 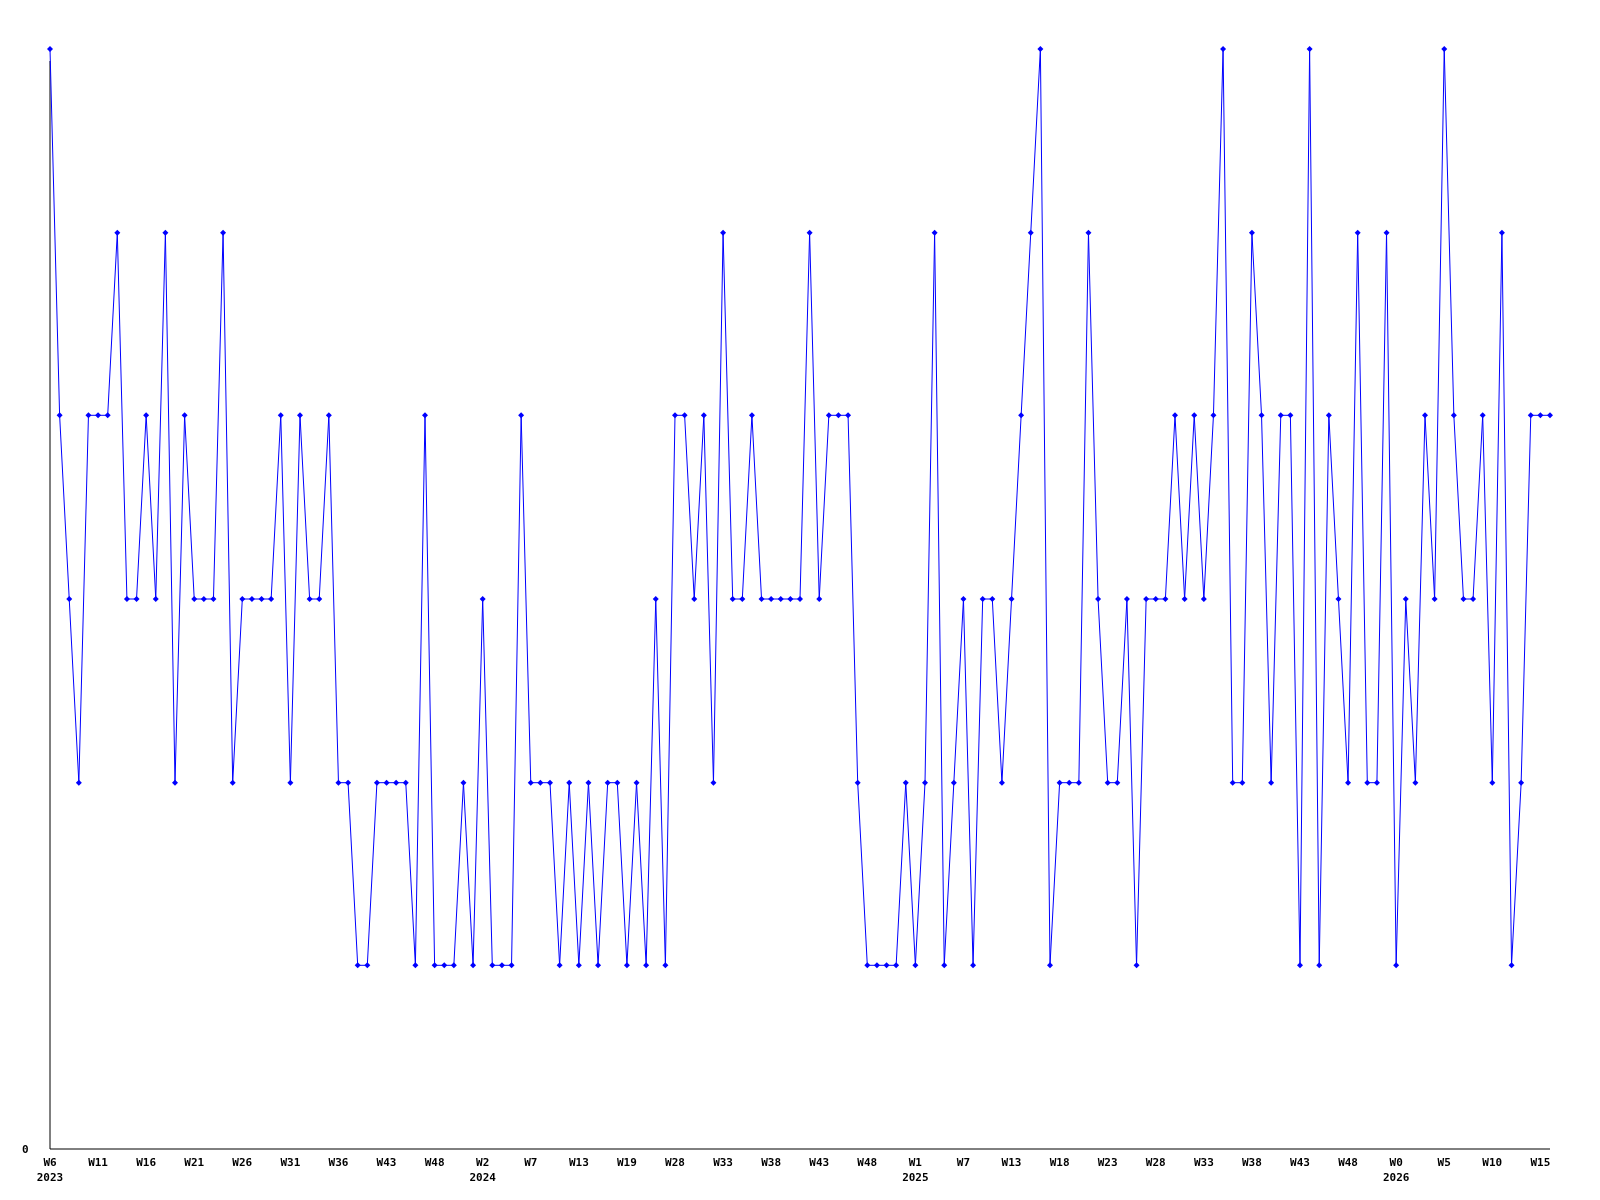 What do you see at coordinates (1492, 1162) in the screenshot?
I see `x-tick-label: W10` at bounding box center [1492, 1162].